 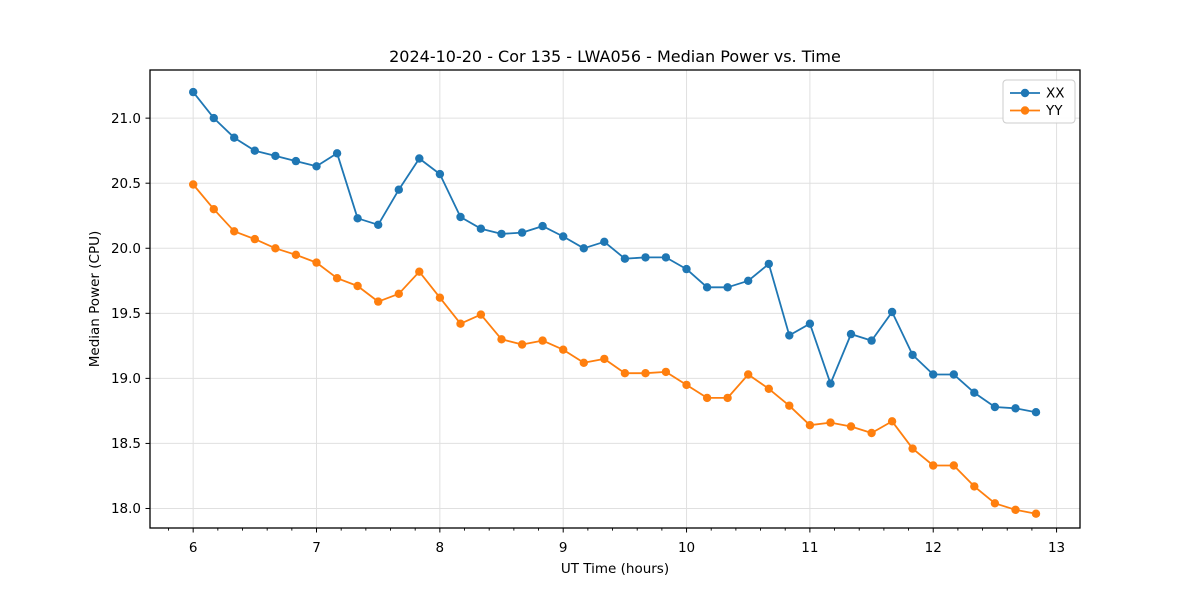 What do you see at coordinates (1056, 548) in the screenshot?
I see `svg-text: 13` at bounding box center [1056, 548].